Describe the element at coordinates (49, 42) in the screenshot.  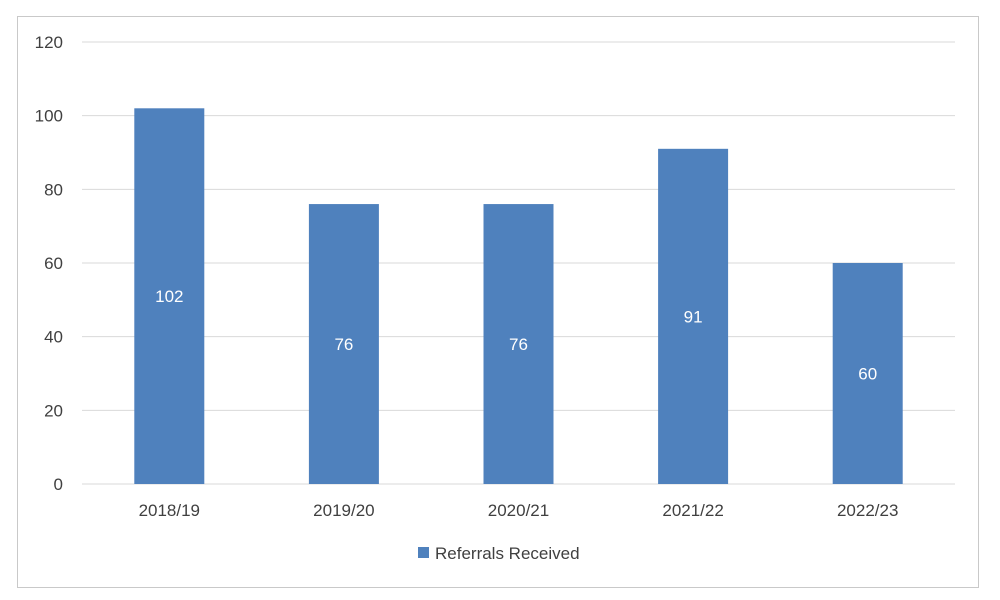
I see `y-tick-label: 120` at that location.